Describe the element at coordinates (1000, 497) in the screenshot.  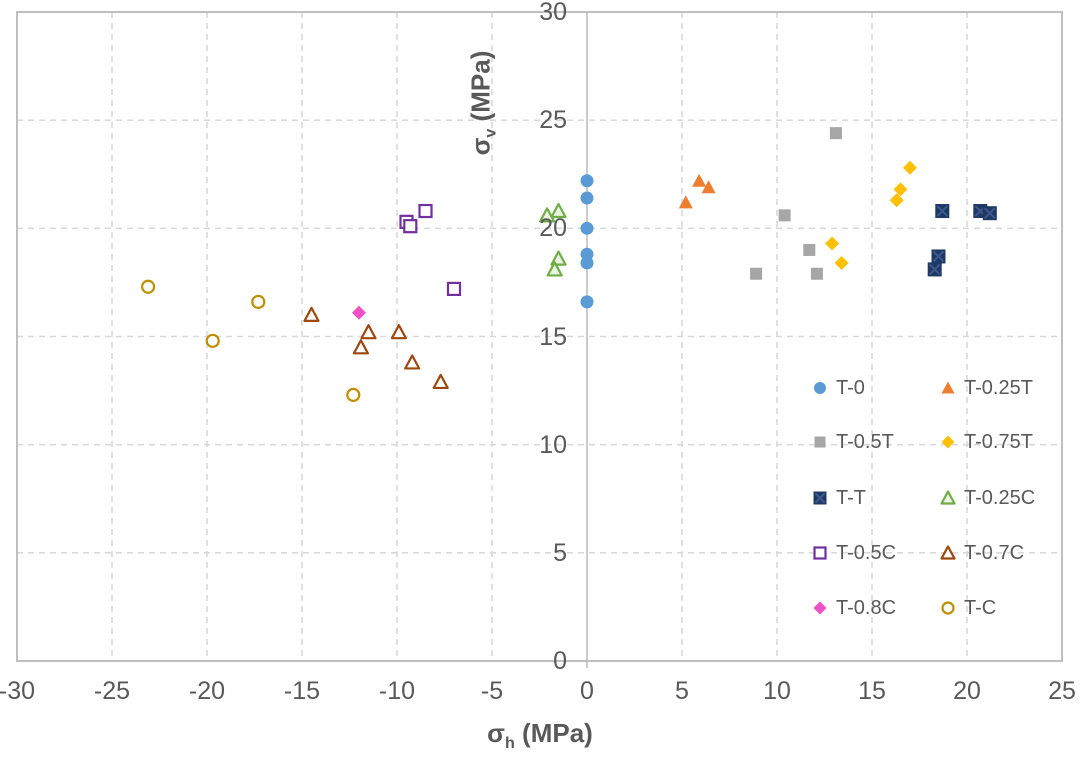
I see `legend-label: T-0.25C` at that location.